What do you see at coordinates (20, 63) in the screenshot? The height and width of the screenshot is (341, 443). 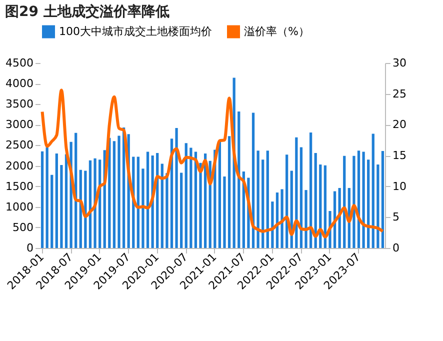 I see `y-tick-label: 4500` at bounding box center [20, 63].